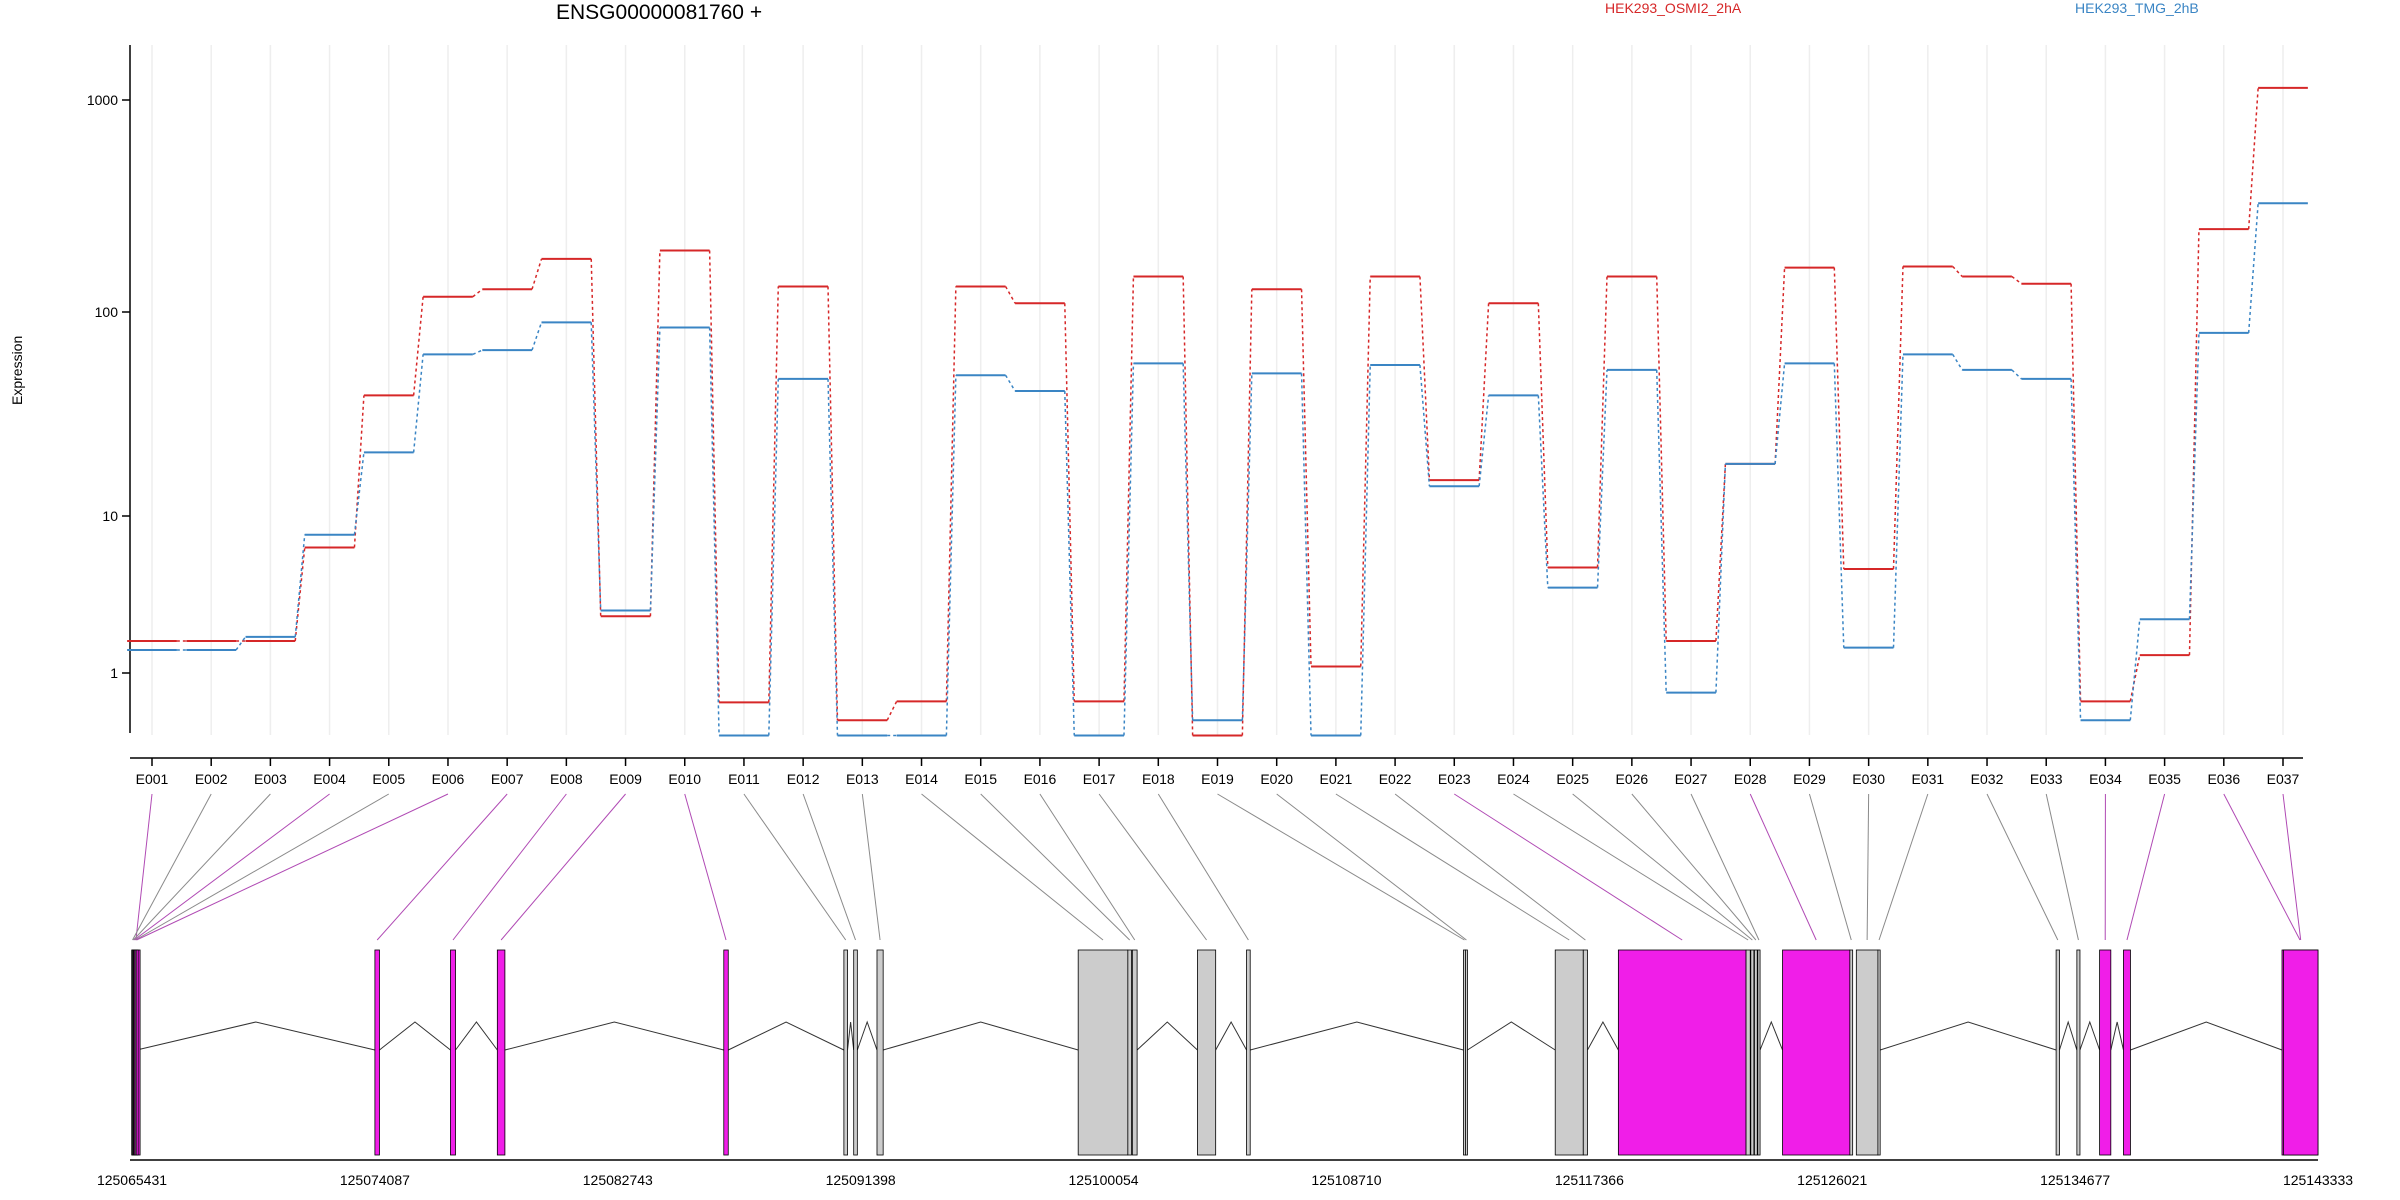  What do you see at coordinates (744, 779) in the screenshot?
I see `x-tick-label: E011` at bounding box center [744, 779].